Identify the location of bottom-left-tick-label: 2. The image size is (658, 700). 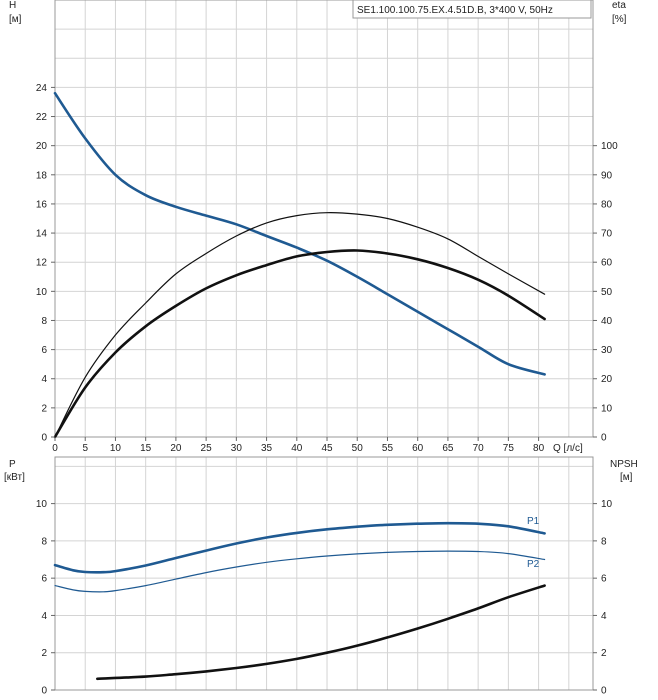
(44, 653).